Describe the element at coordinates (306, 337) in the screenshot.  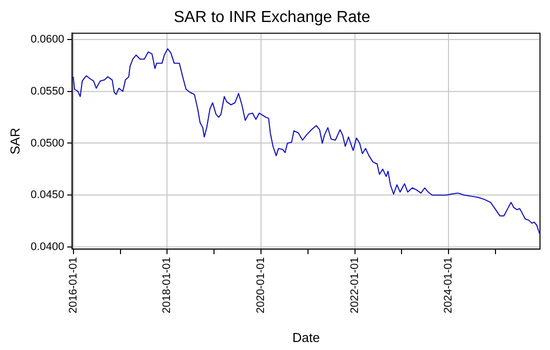
I see `x-axis-title: Date` at that location.